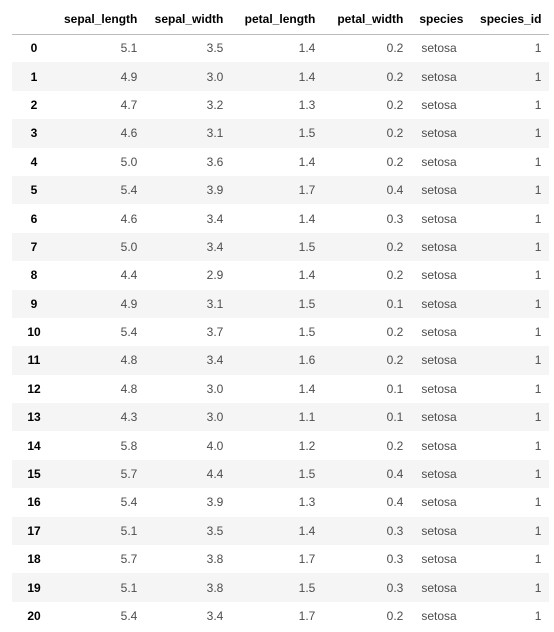 This screenshot has height=632, width=554. I want to click on index-header, so click(34, 19).